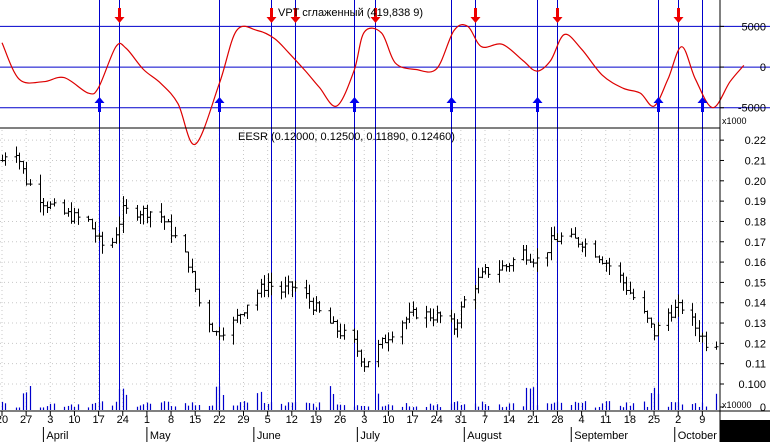 This screenshot has height=442, width=770. I want to click on price-y-tick-label: 0.17, so click(755, 243).